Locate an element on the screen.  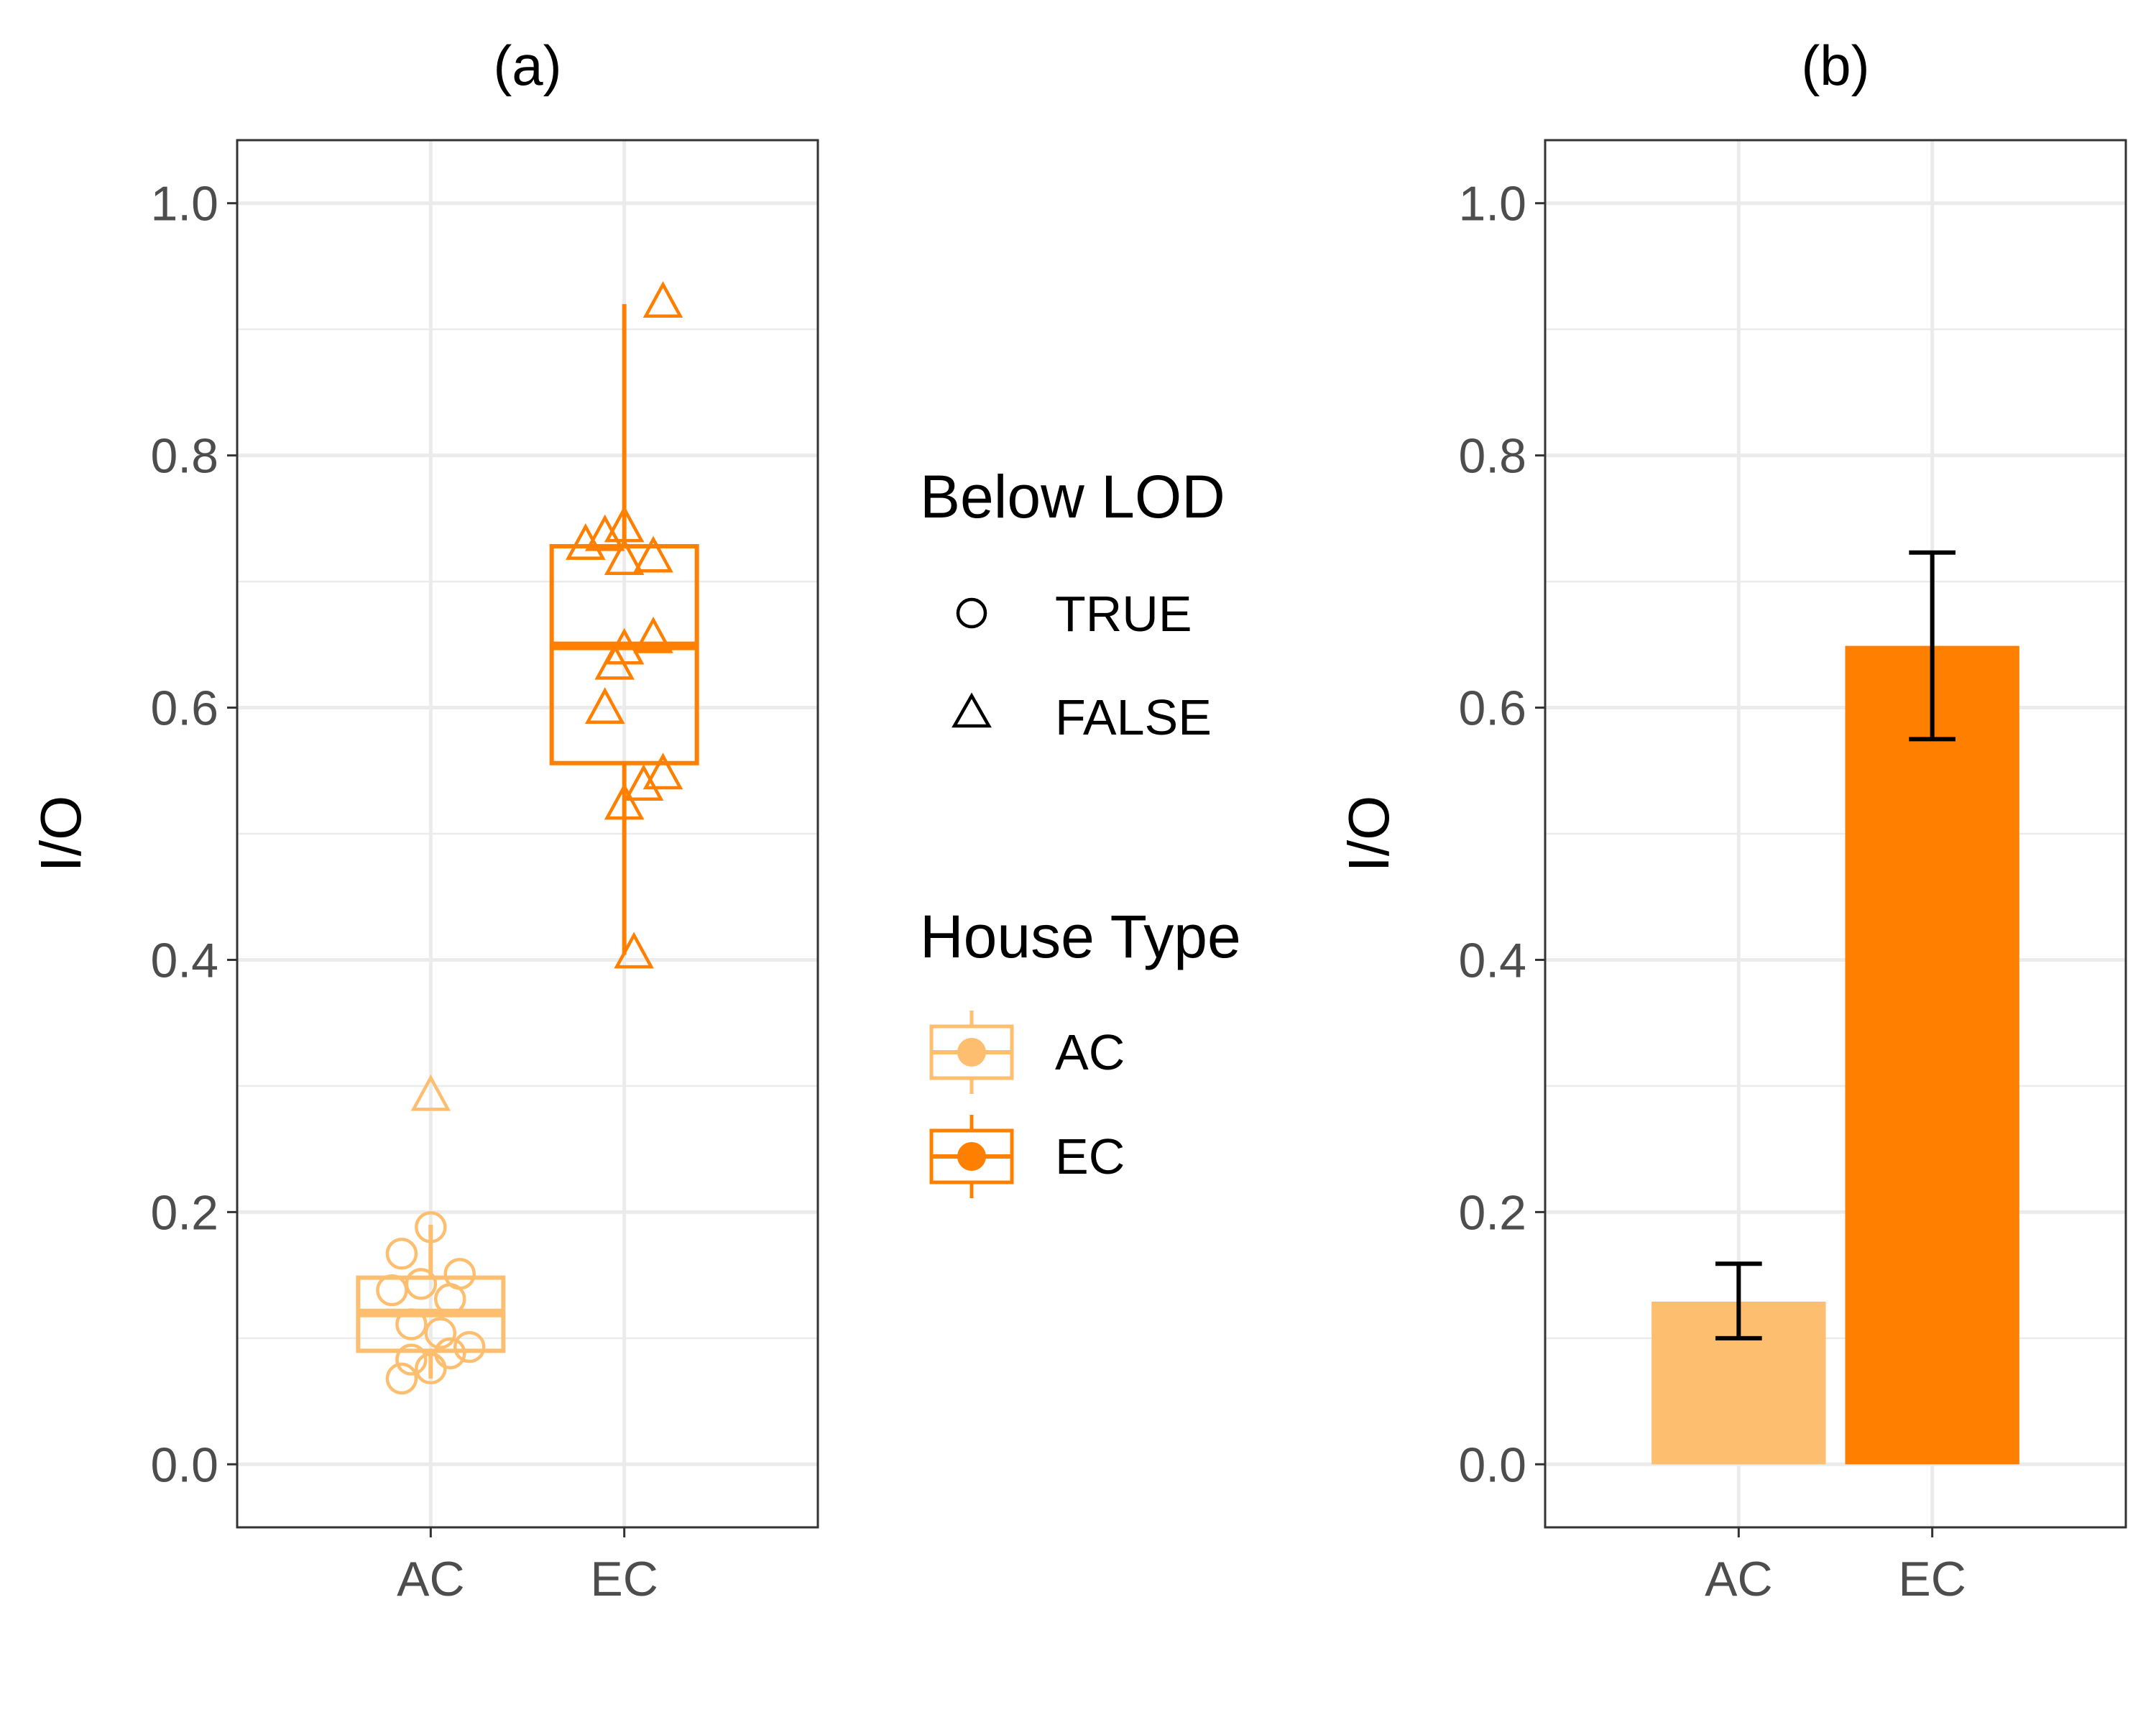
panel-b-title: (b) is located at coordinates (1835, 65).